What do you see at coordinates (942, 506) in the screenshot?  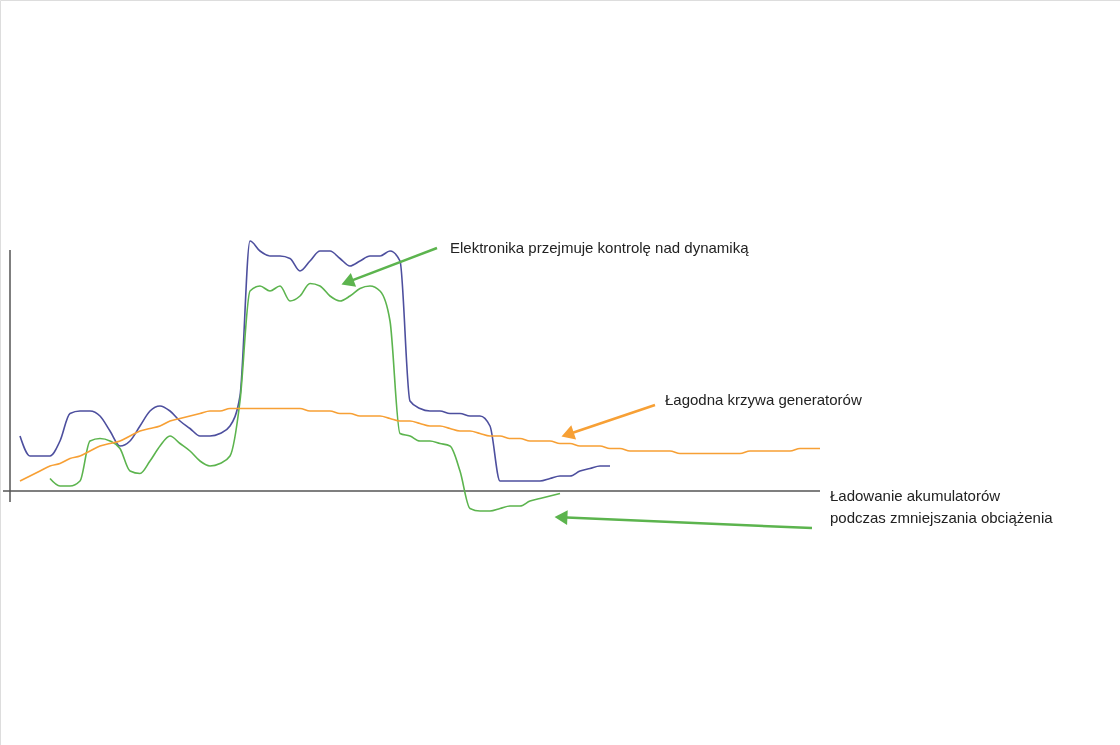 I see `text: Ładowanie akumulatorów podczas zmniejszania obciążenia` at bounding box center [942, 506].